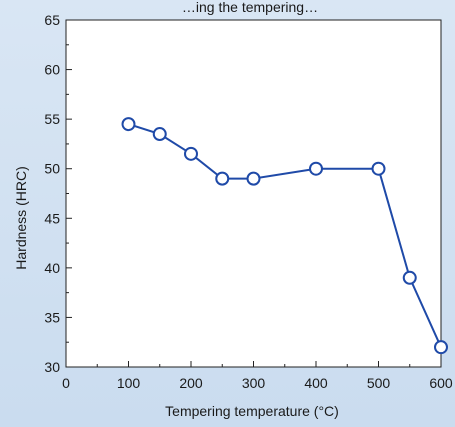 The width and height of the screenshot is (455, 427). Describe the element at coordinates (316, 383) in the screenshot. I see `x-tick-label: 400` at that location.